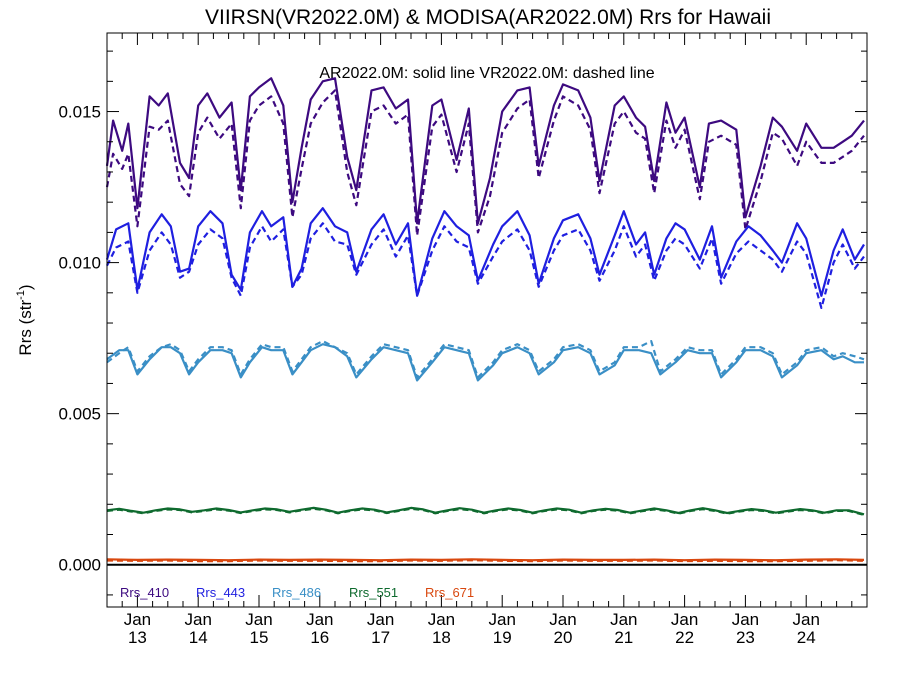  Describe the element at coordinates (380, 637) in the screenshot. I see `x-tick-label-year: 17` at that location.